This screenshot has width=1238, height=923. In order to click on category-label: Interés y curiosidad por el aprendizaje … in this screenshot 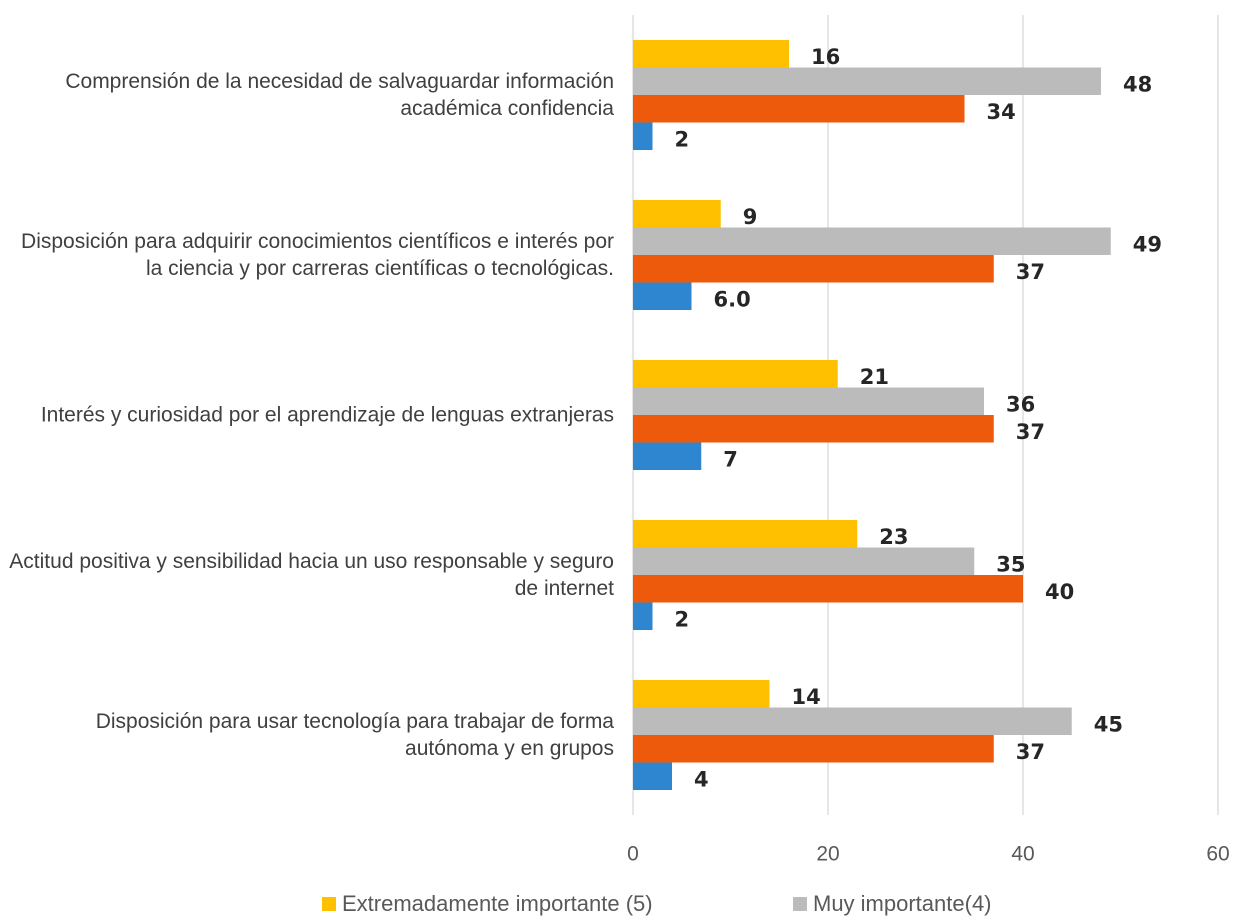, I will do `click(327, 415)`.